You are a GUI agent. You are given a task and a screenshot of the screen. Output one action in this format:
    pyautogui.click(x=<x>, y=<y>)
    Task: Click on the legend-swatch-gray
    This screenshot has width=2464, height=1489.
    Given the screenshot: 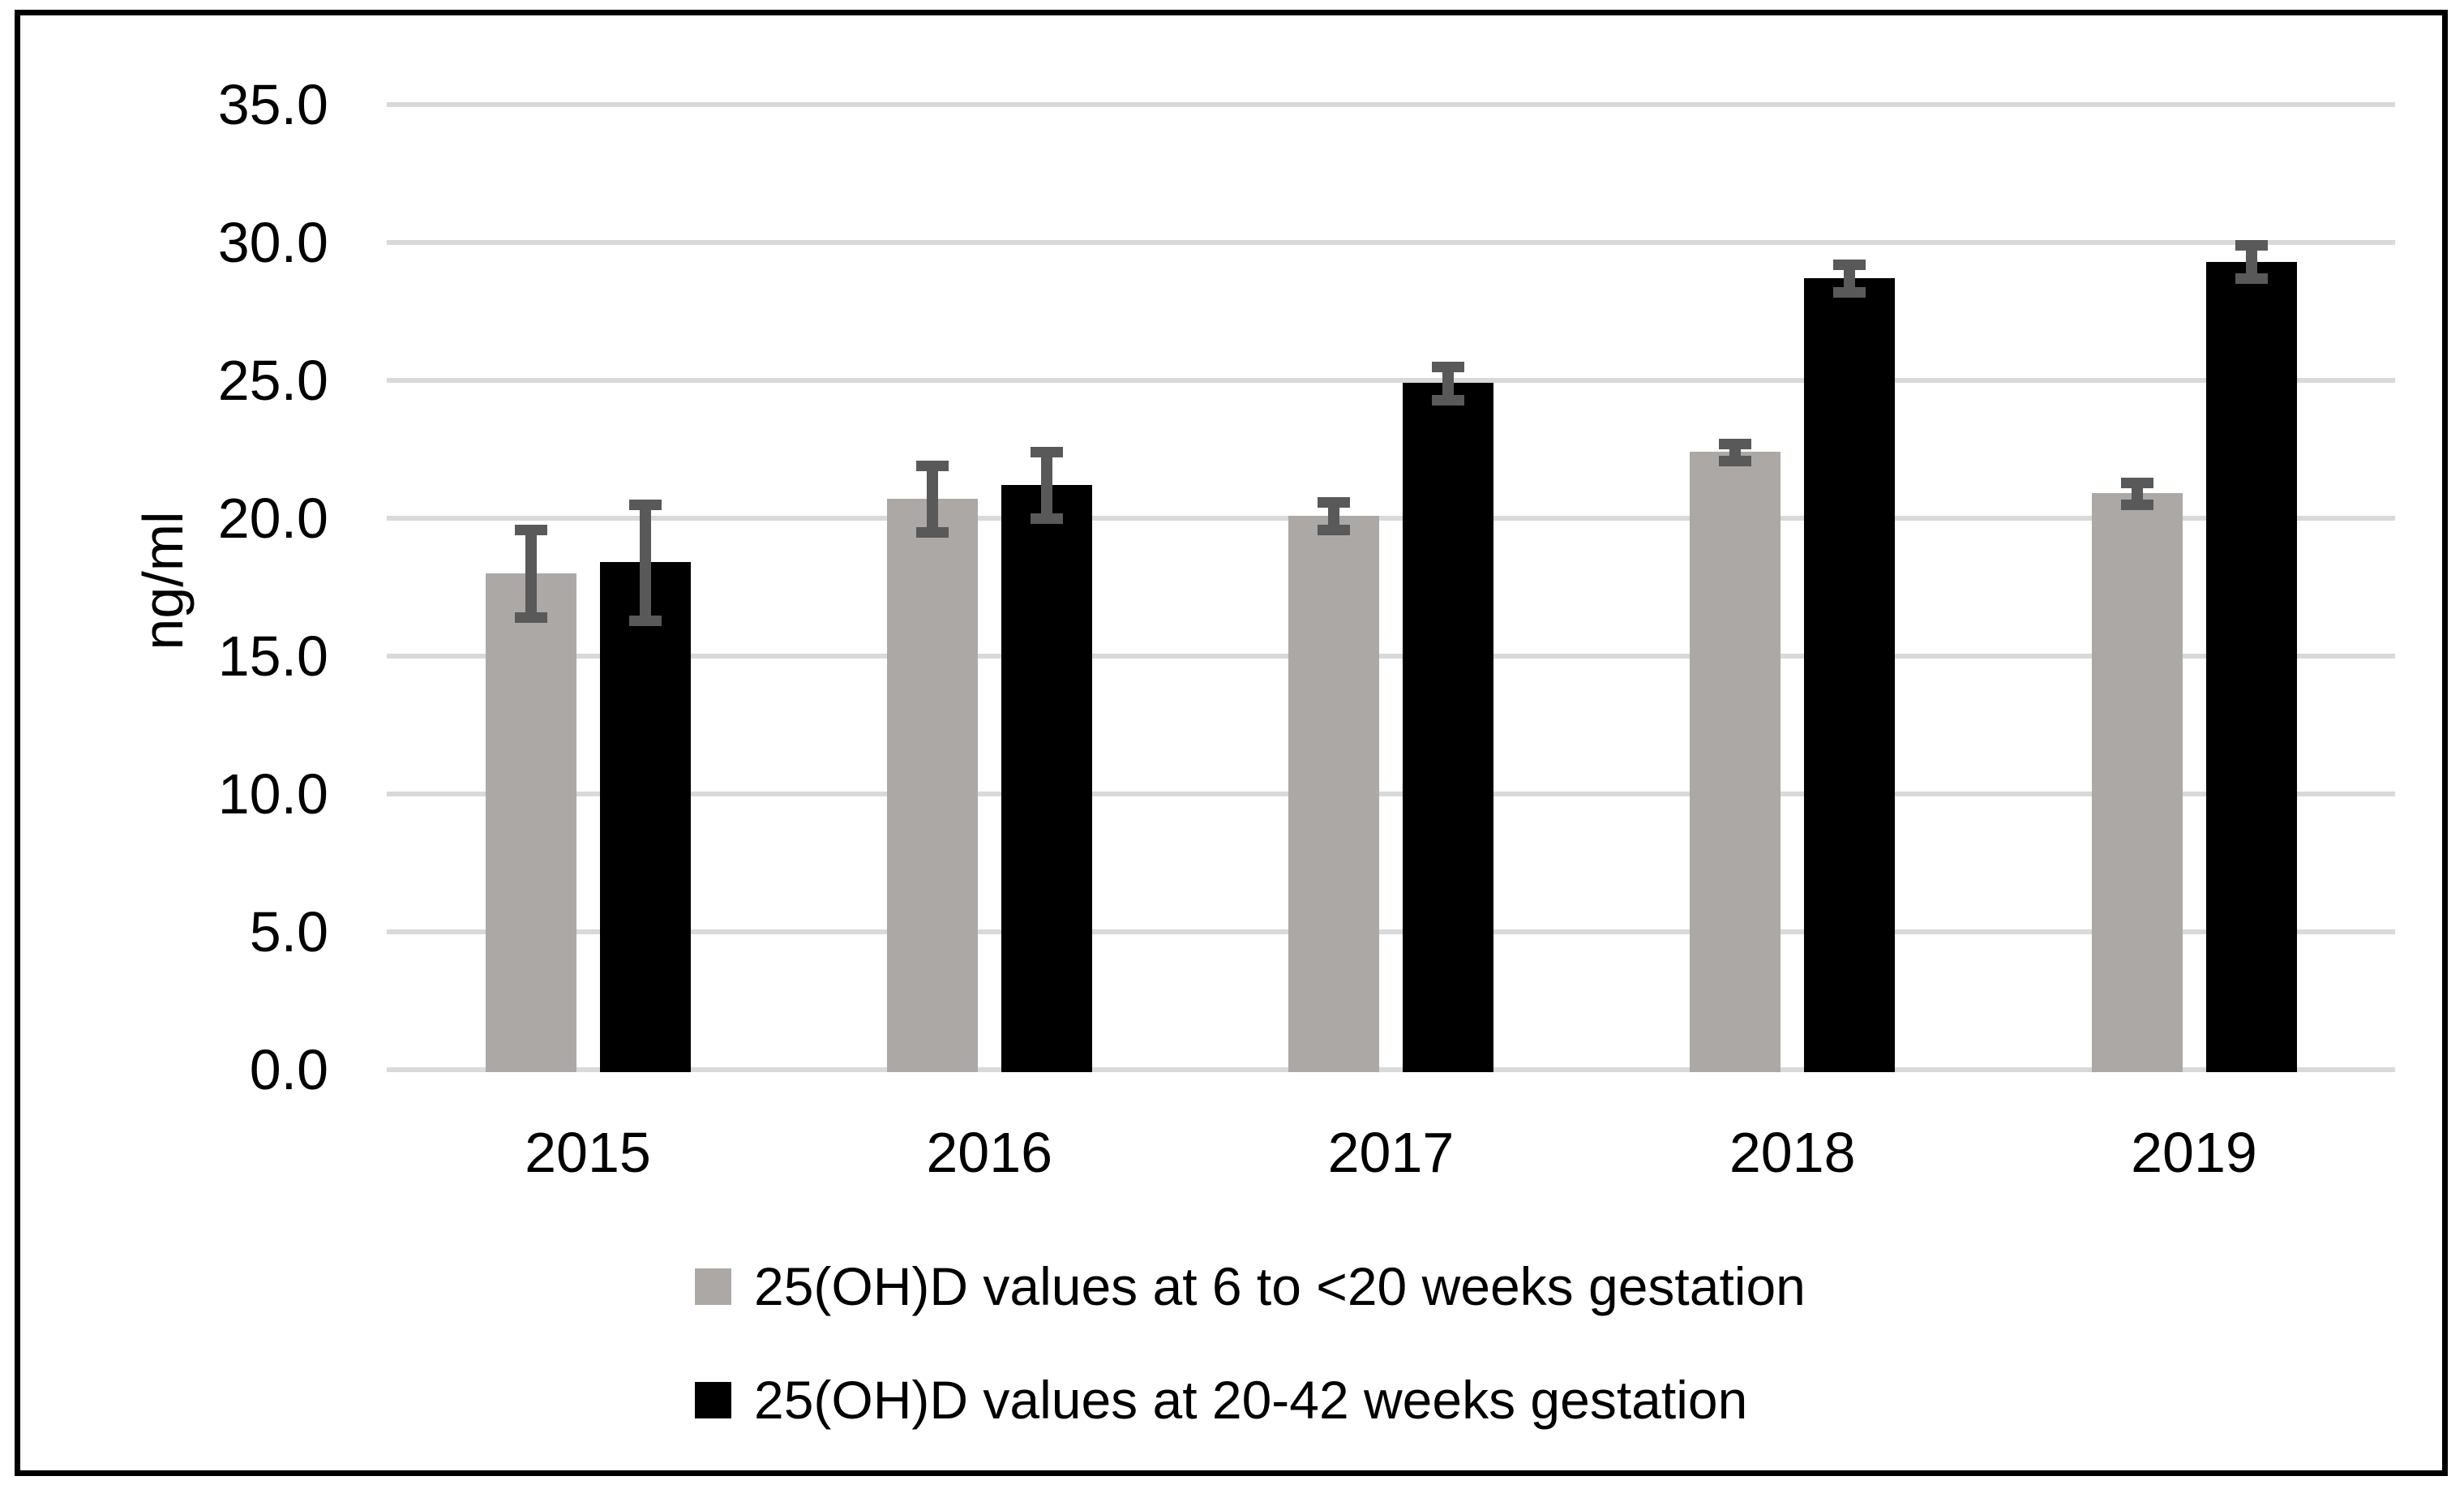 What is the action you would take?
    pyautogui.click(x=713, y=1286)
    